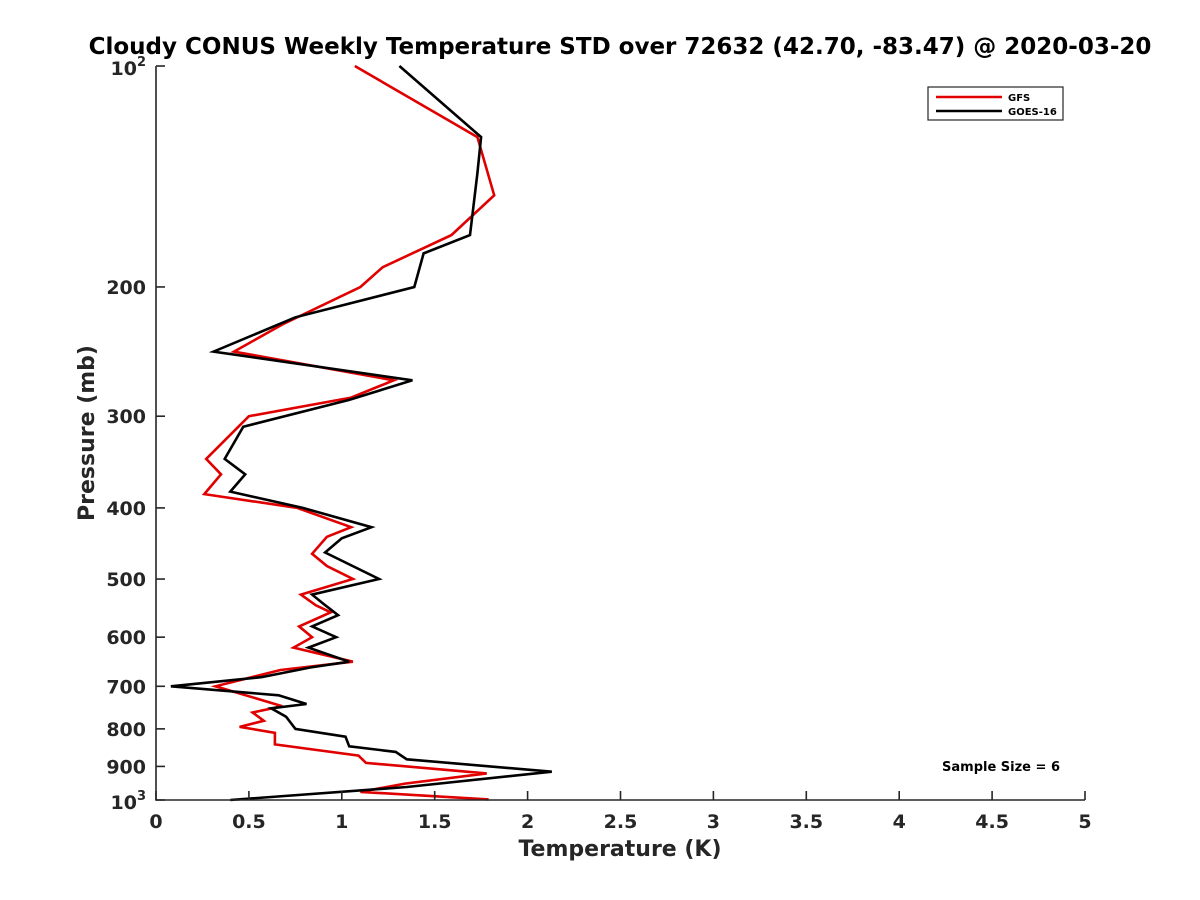 This screenshot has height=900, width=1200. Describe the element at coordinates (126, 417) in the screenshot. I see `y-tick-label: 300` at that location.